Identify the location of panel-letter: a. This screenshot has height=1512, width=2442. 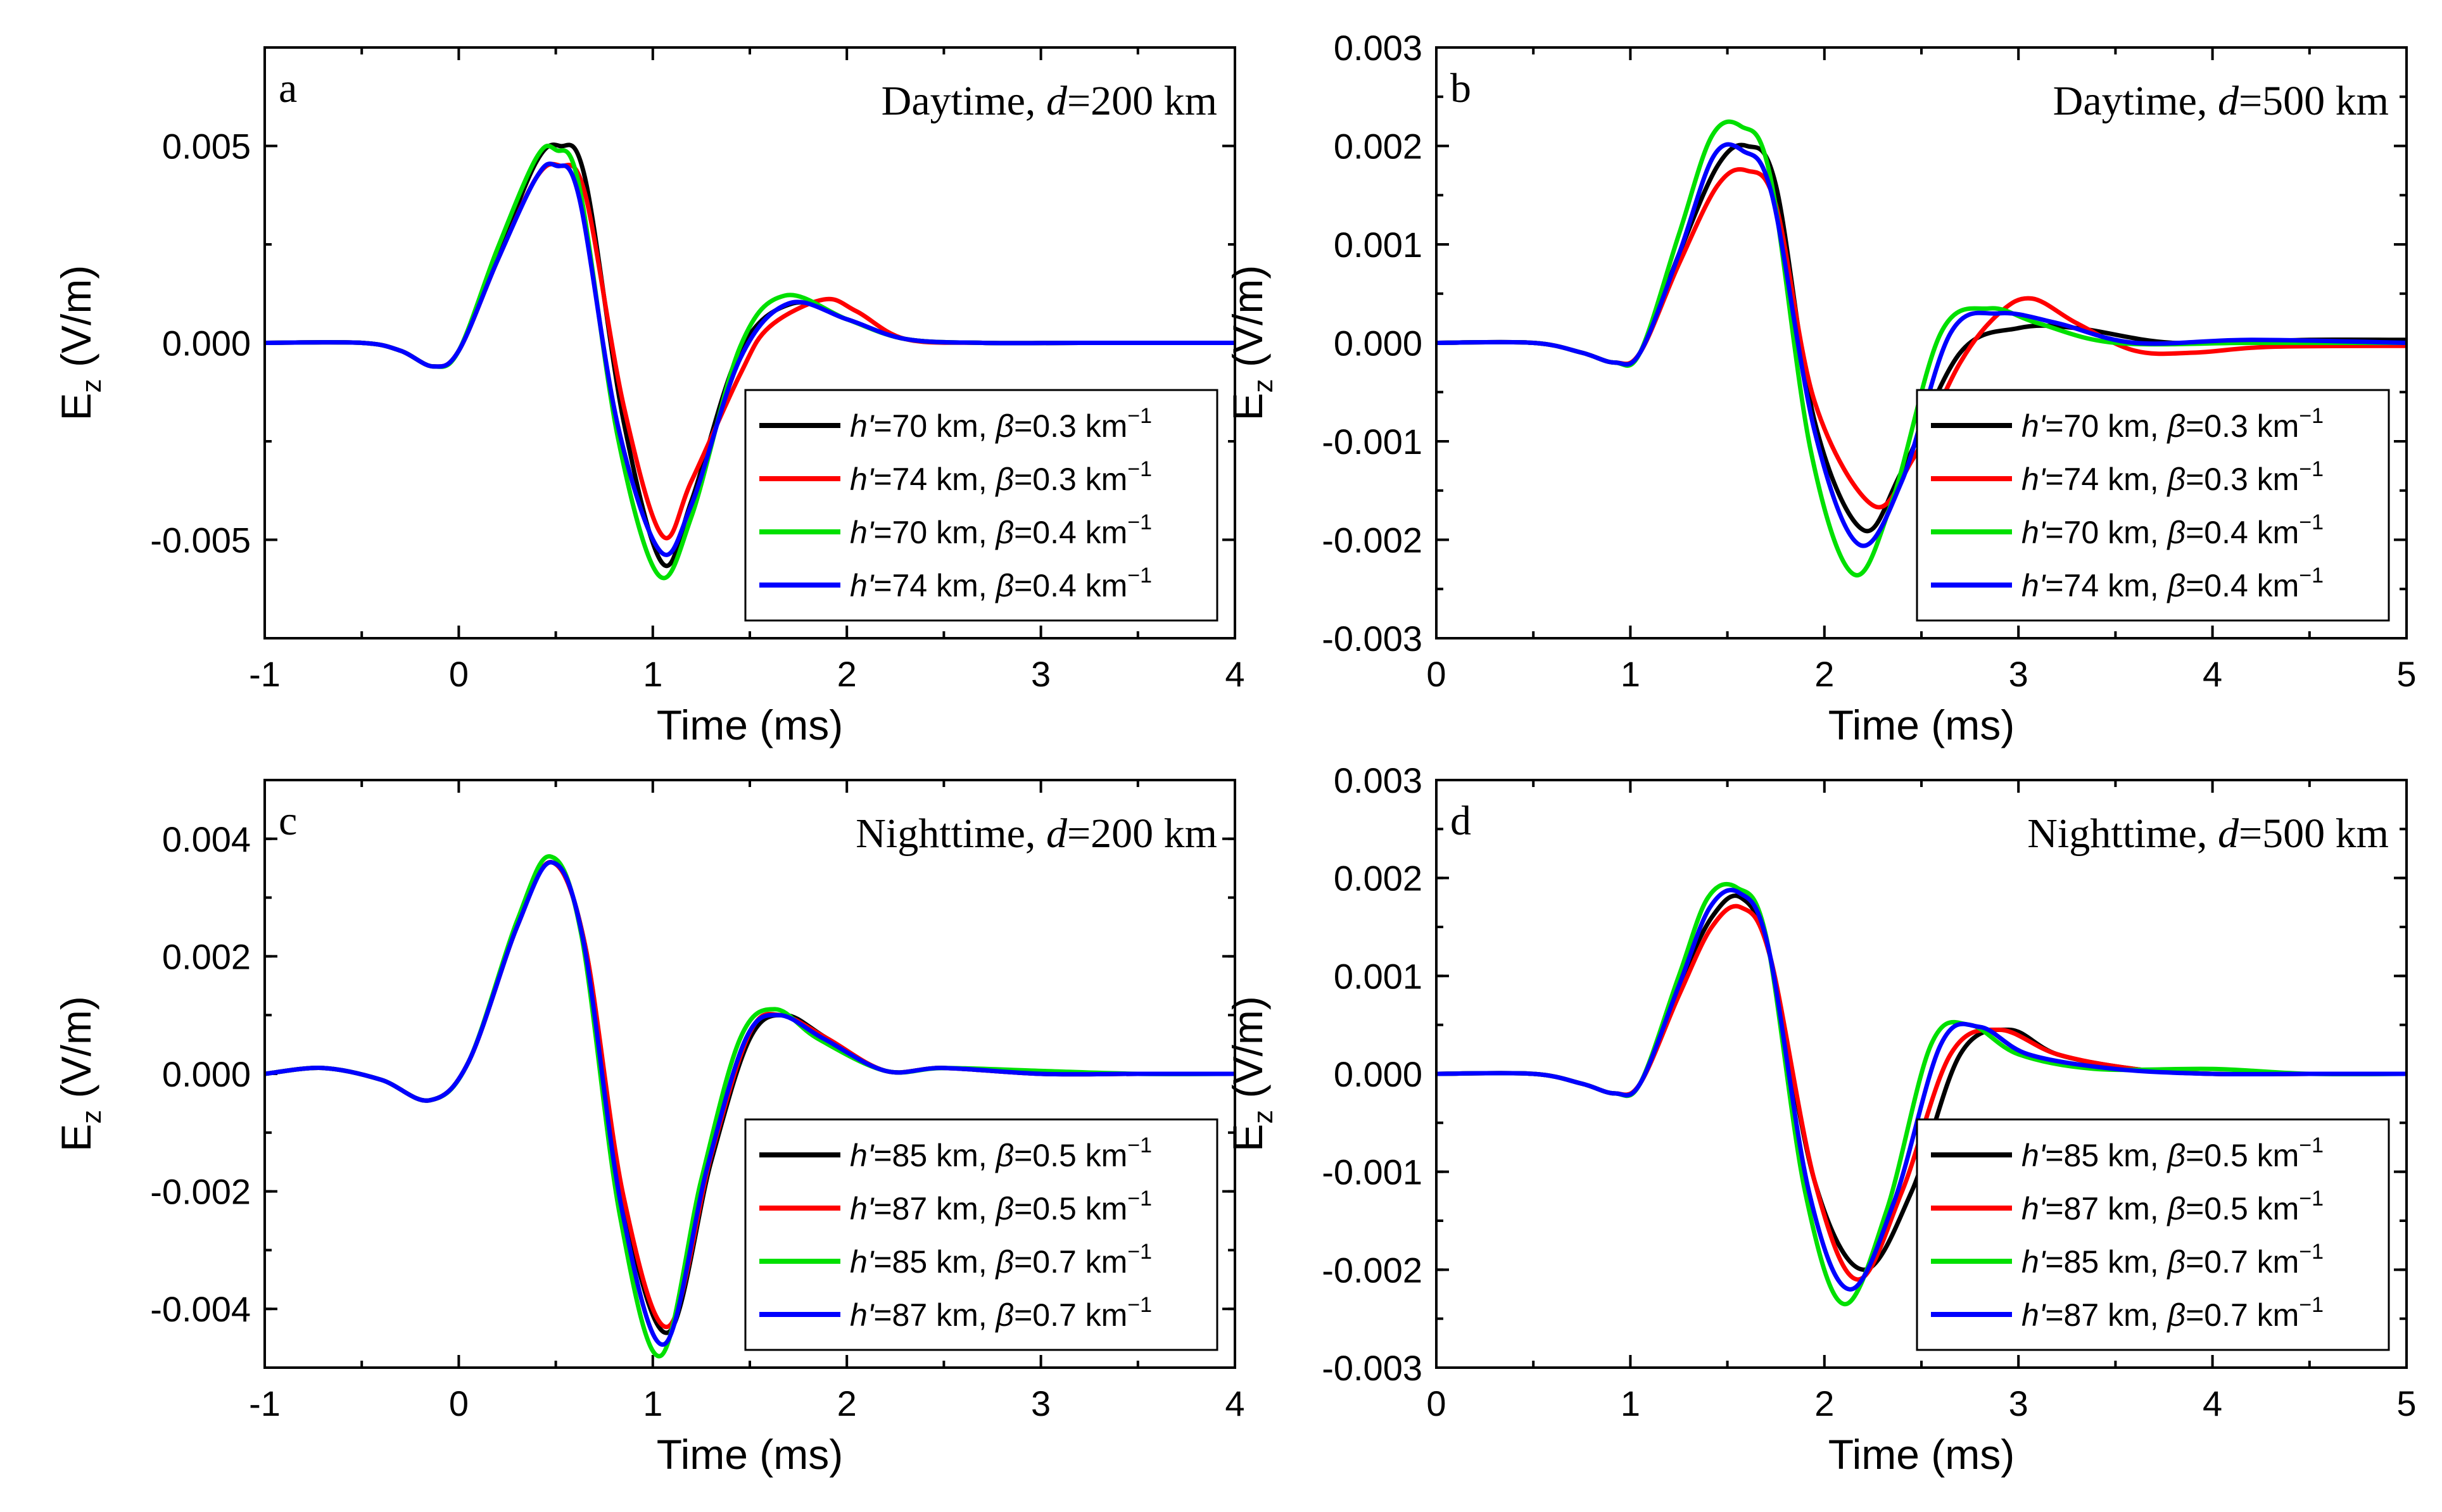
(288, 88).